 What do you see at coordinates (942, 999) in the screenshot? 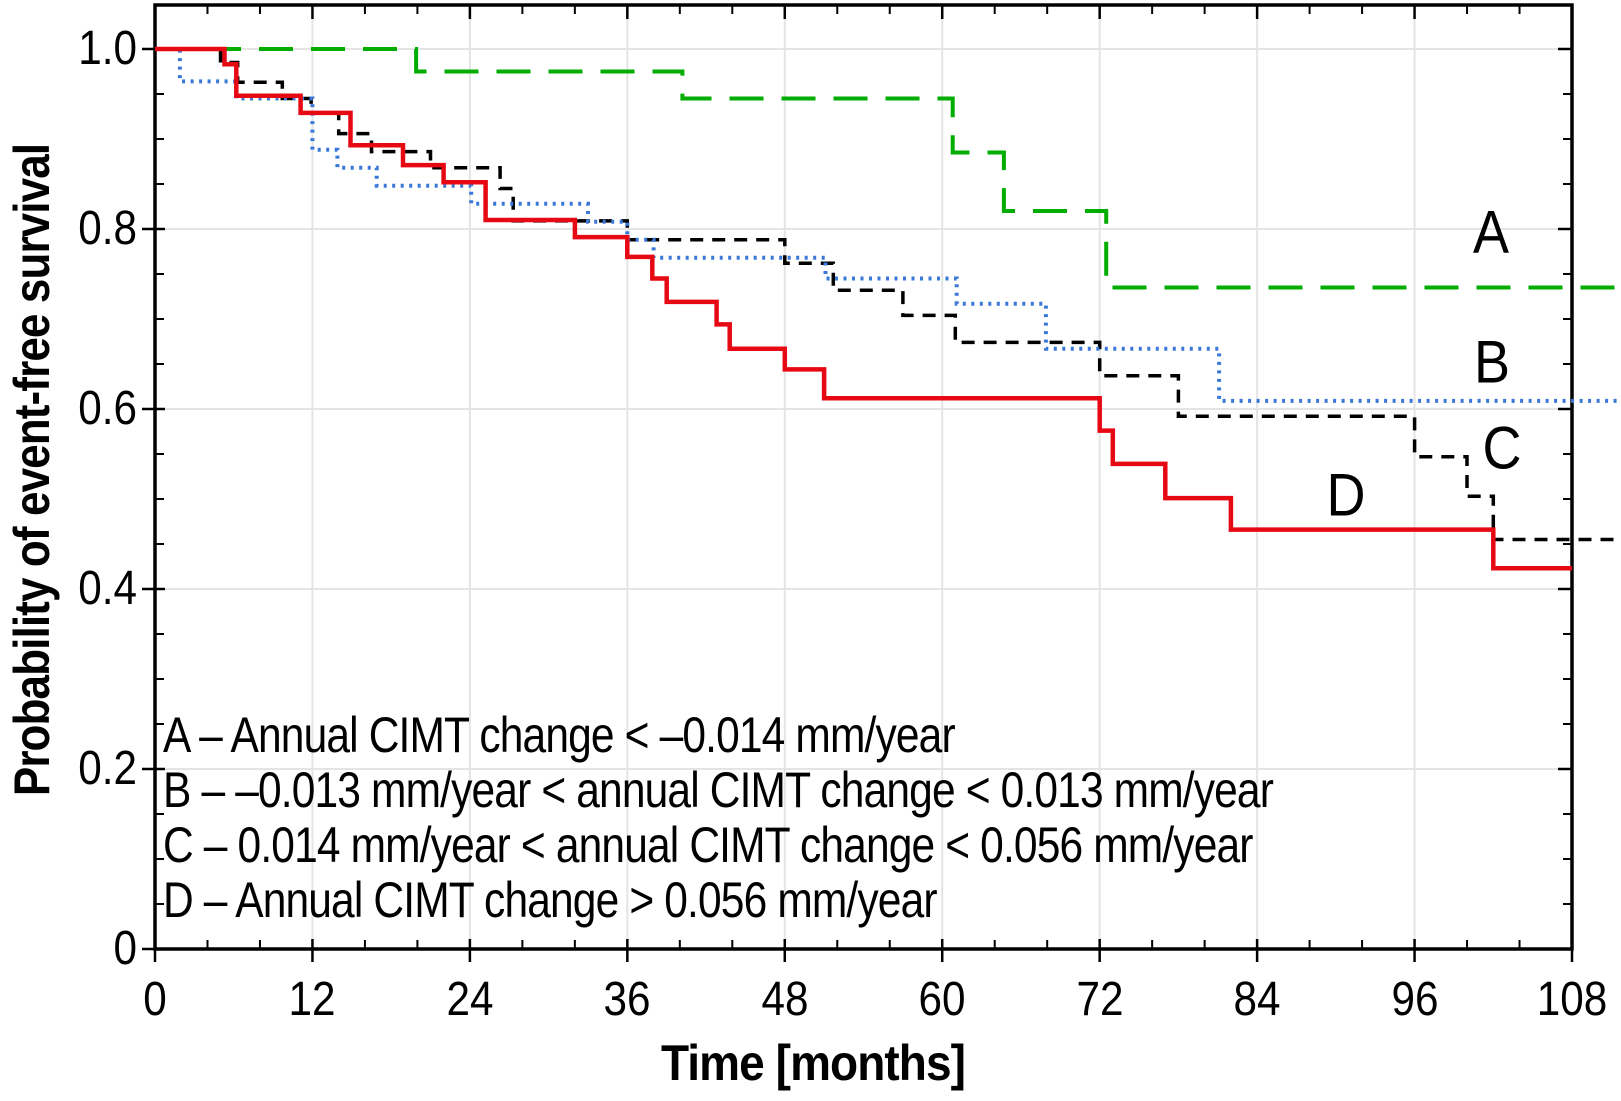
I see `x-tick-label: 60` at bounding box center [942, 999].